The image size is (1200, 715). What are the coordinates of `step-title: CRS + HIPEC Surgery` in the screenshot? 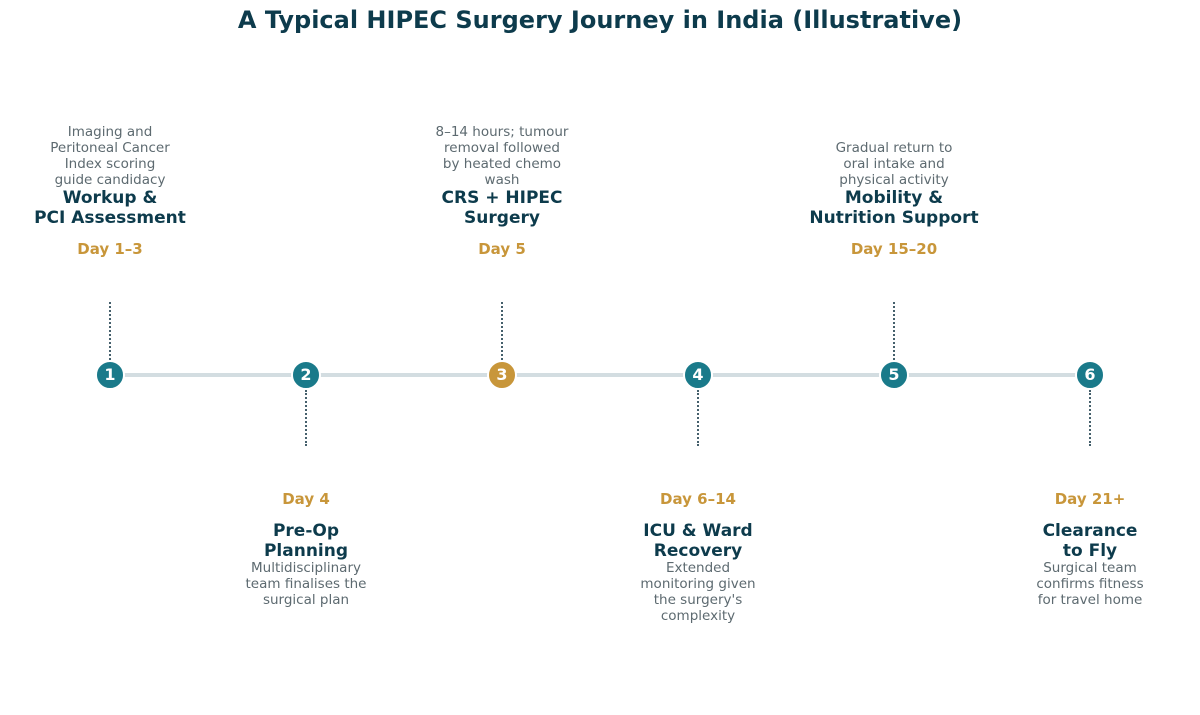 It's located at (502, 208).